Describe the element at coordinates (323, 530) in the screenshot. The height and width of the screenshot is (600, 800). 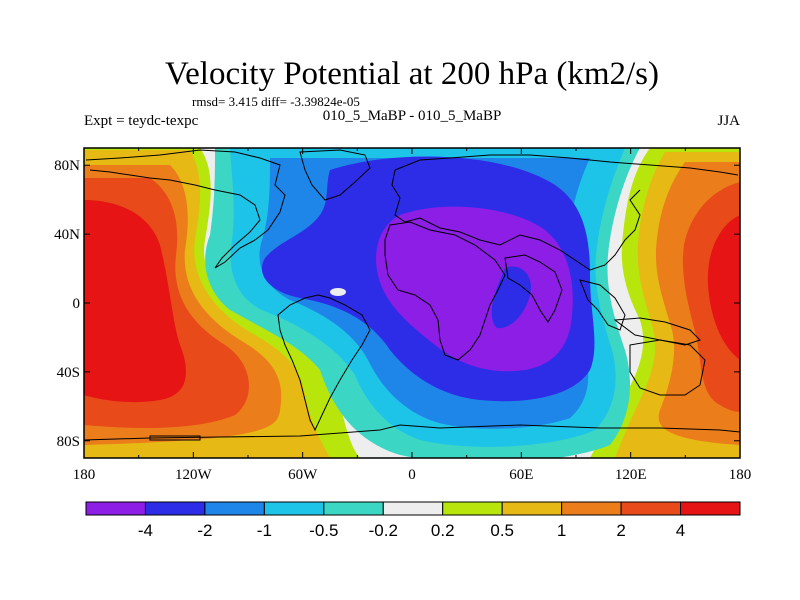
I see `colorbar-label: -0.5` at that location.